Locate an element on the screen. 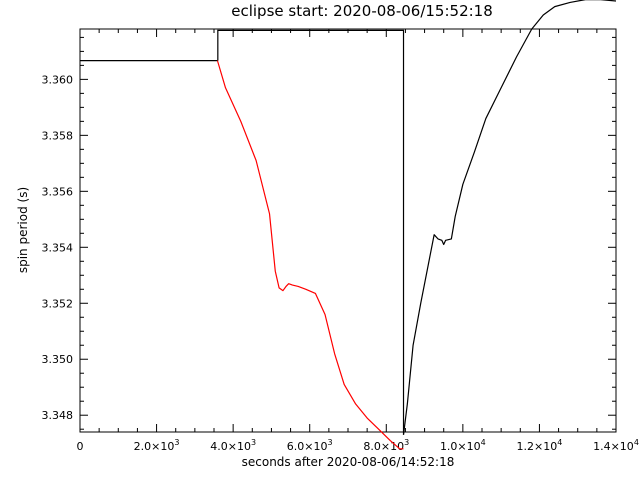 The height and width of the screenshot is (480, 640). x-tick-label: 1.0×10⁴ is located at coordinates (463, 445).